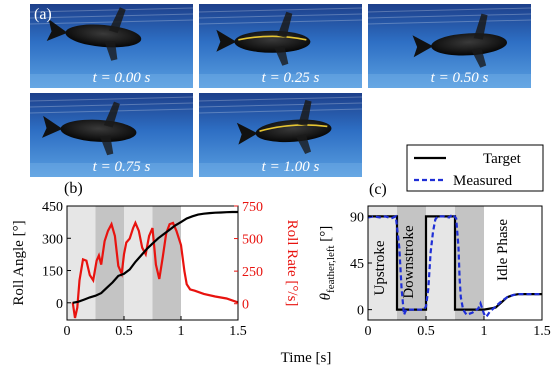 The image size is (553, 371). What do you see at coordinates (245, 305) in the screenshot?
I see `y-right-tick-label: 0` at bounding box center [245, 305].